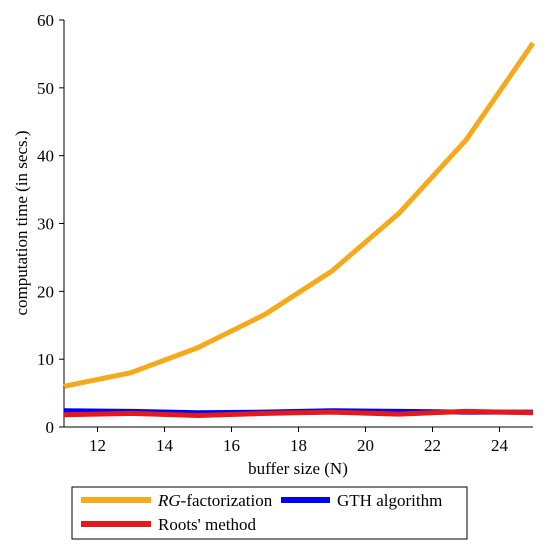  What do you see at coordinates (227, 500) in the screenshot?
I see `legend-label-rg-rest: -factorization` at bounding box center [227, 500].